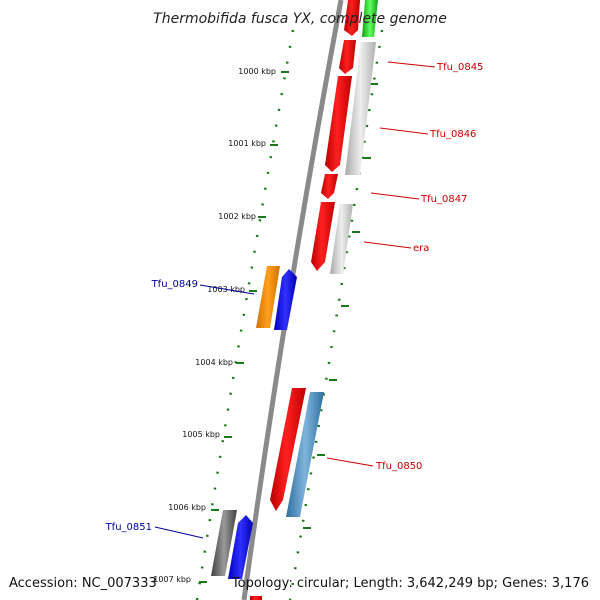 The height and width of the screenshot is (600, 600). I want to click on reverse-genes, so click(254, 422).